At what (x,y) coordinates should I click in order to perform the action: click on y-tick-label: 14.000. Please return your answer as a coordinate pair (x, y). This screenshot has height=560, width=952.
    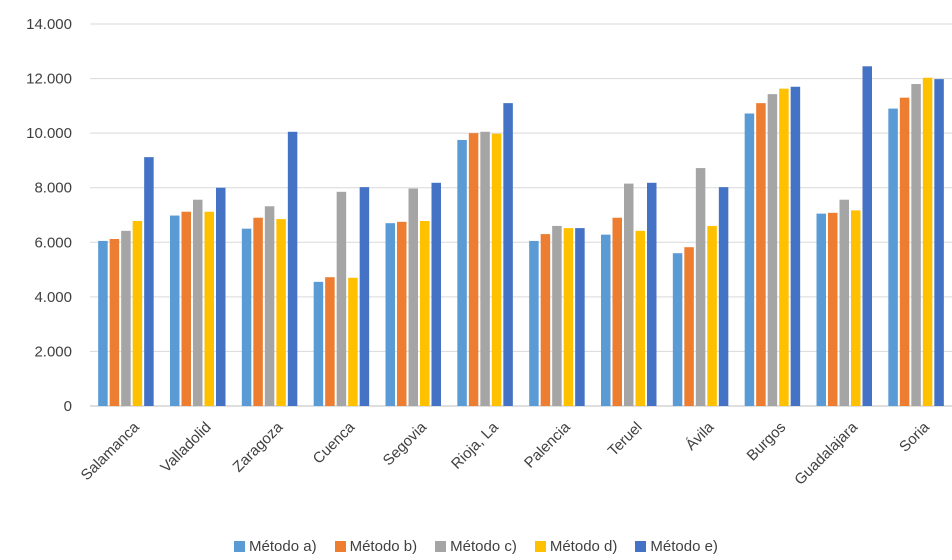
    Looking at the image, I should click on (49, 24).